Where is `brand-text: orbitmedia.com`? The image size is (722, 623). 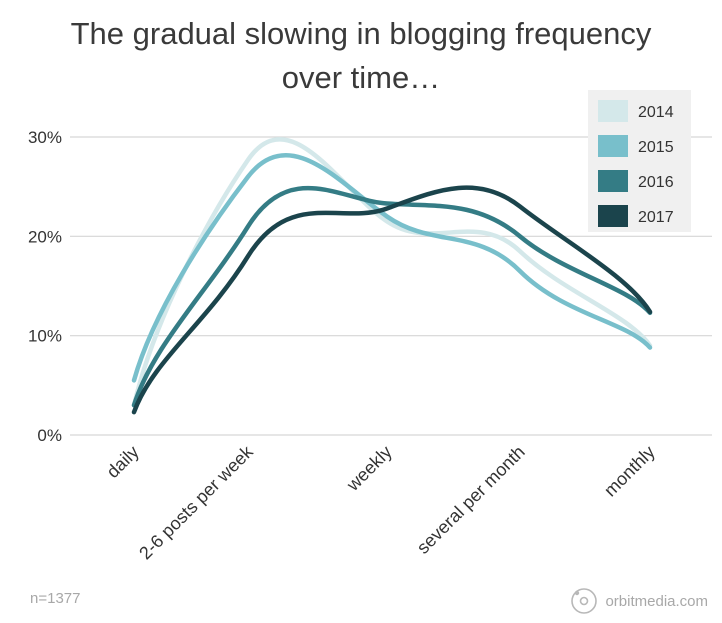
brand-text: orbitmedia.com is located at coordinates (656, 601).